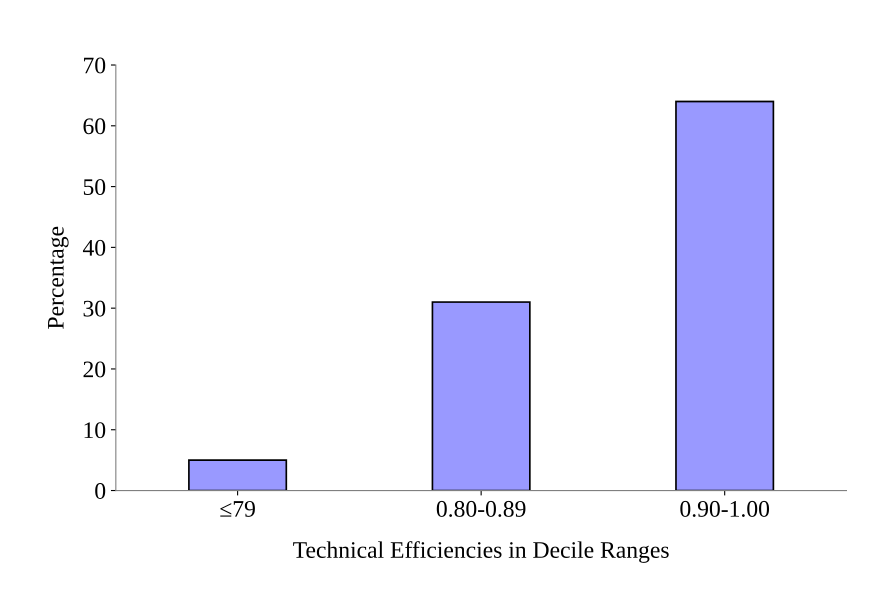 The width and height of the screenshot is (891, 591). I want to click on y-tick-label: 0, so click(100, 491).